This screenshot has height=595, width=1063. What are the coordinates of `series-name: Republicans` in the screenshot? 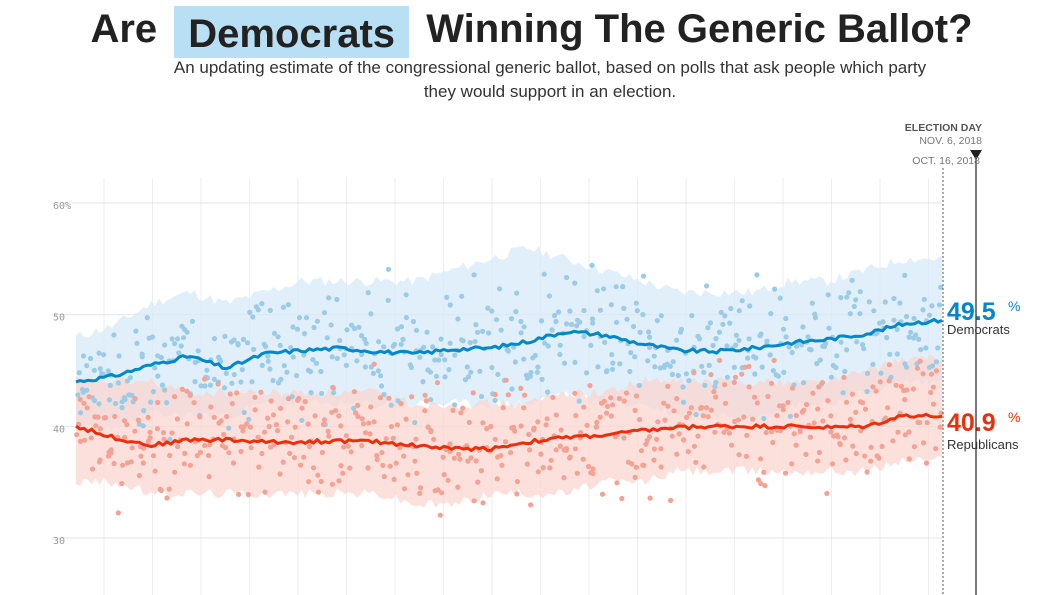 It's located at (983, 444).